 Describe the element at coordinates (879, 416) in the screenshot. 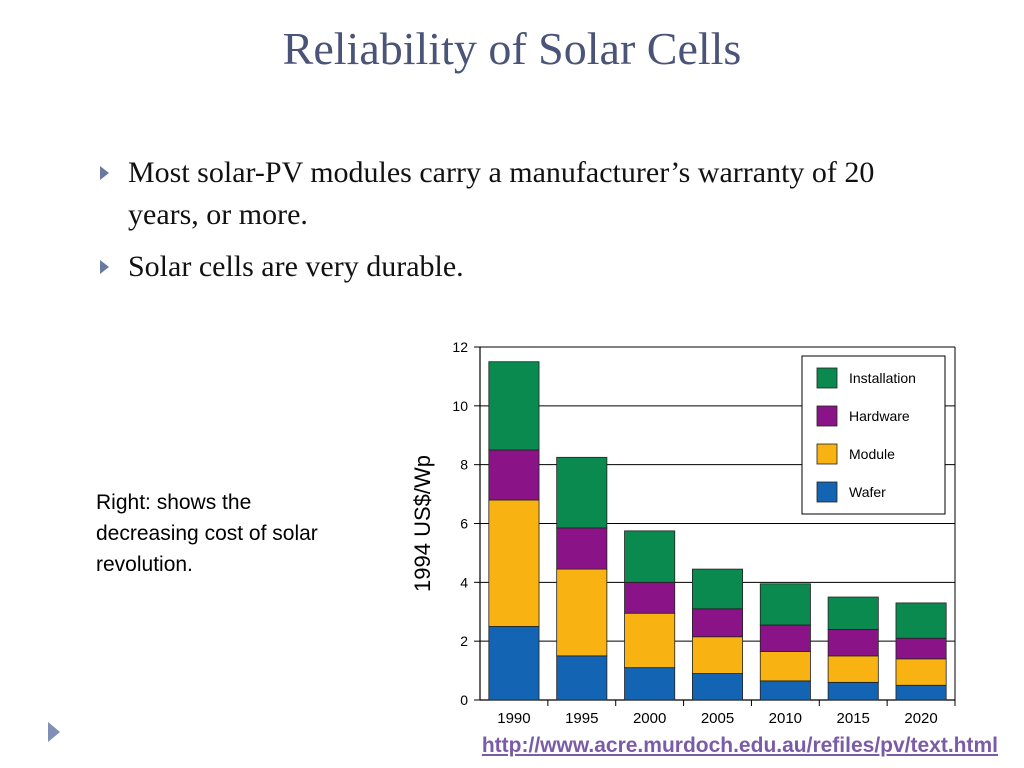

I see `legend-label: Hardware` at that location.